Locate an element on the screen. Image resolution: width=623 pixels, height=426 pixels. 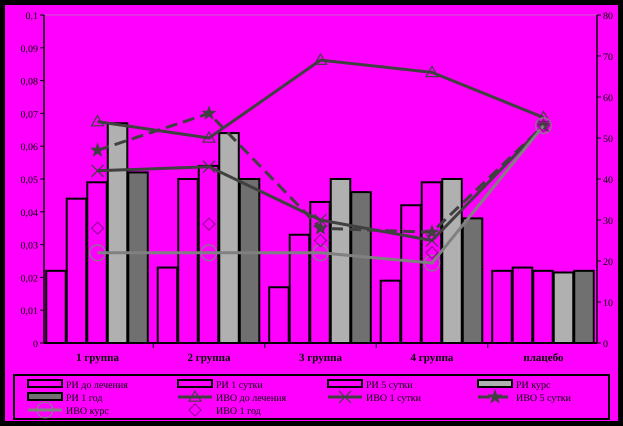
x-tick-label: плацебо is located at coordinates (543, 358).